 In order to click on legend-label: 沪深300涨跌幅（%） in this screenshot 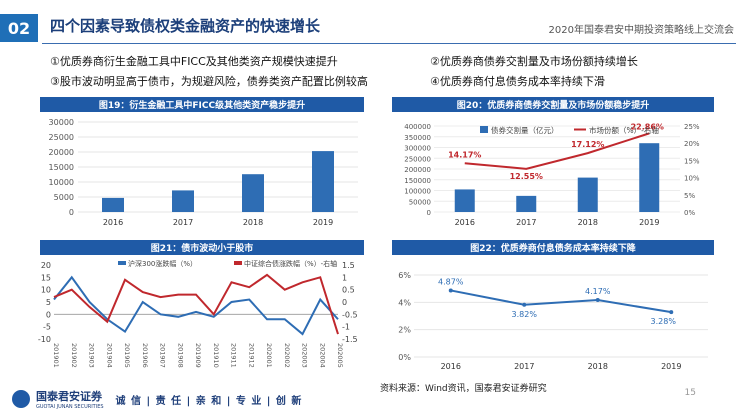, I will do `click(162, 263)`.